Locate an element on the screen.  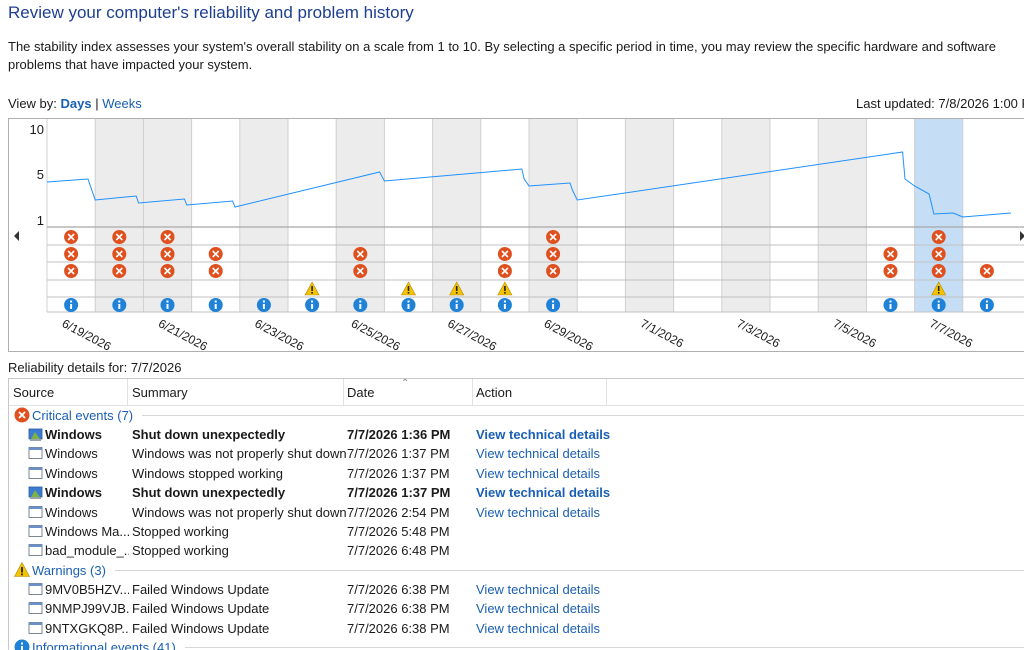
column-source: Source is located at coordinates (34, 392).